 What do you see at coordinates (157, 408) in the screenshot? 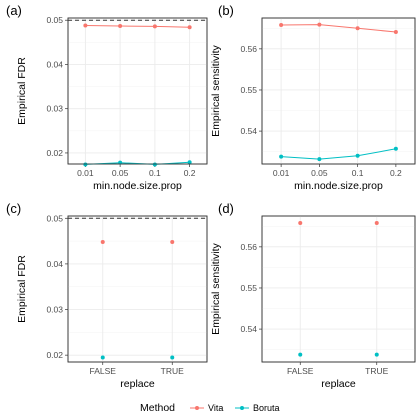
I see `legend-title: Method` at bounding box center [157, 408].